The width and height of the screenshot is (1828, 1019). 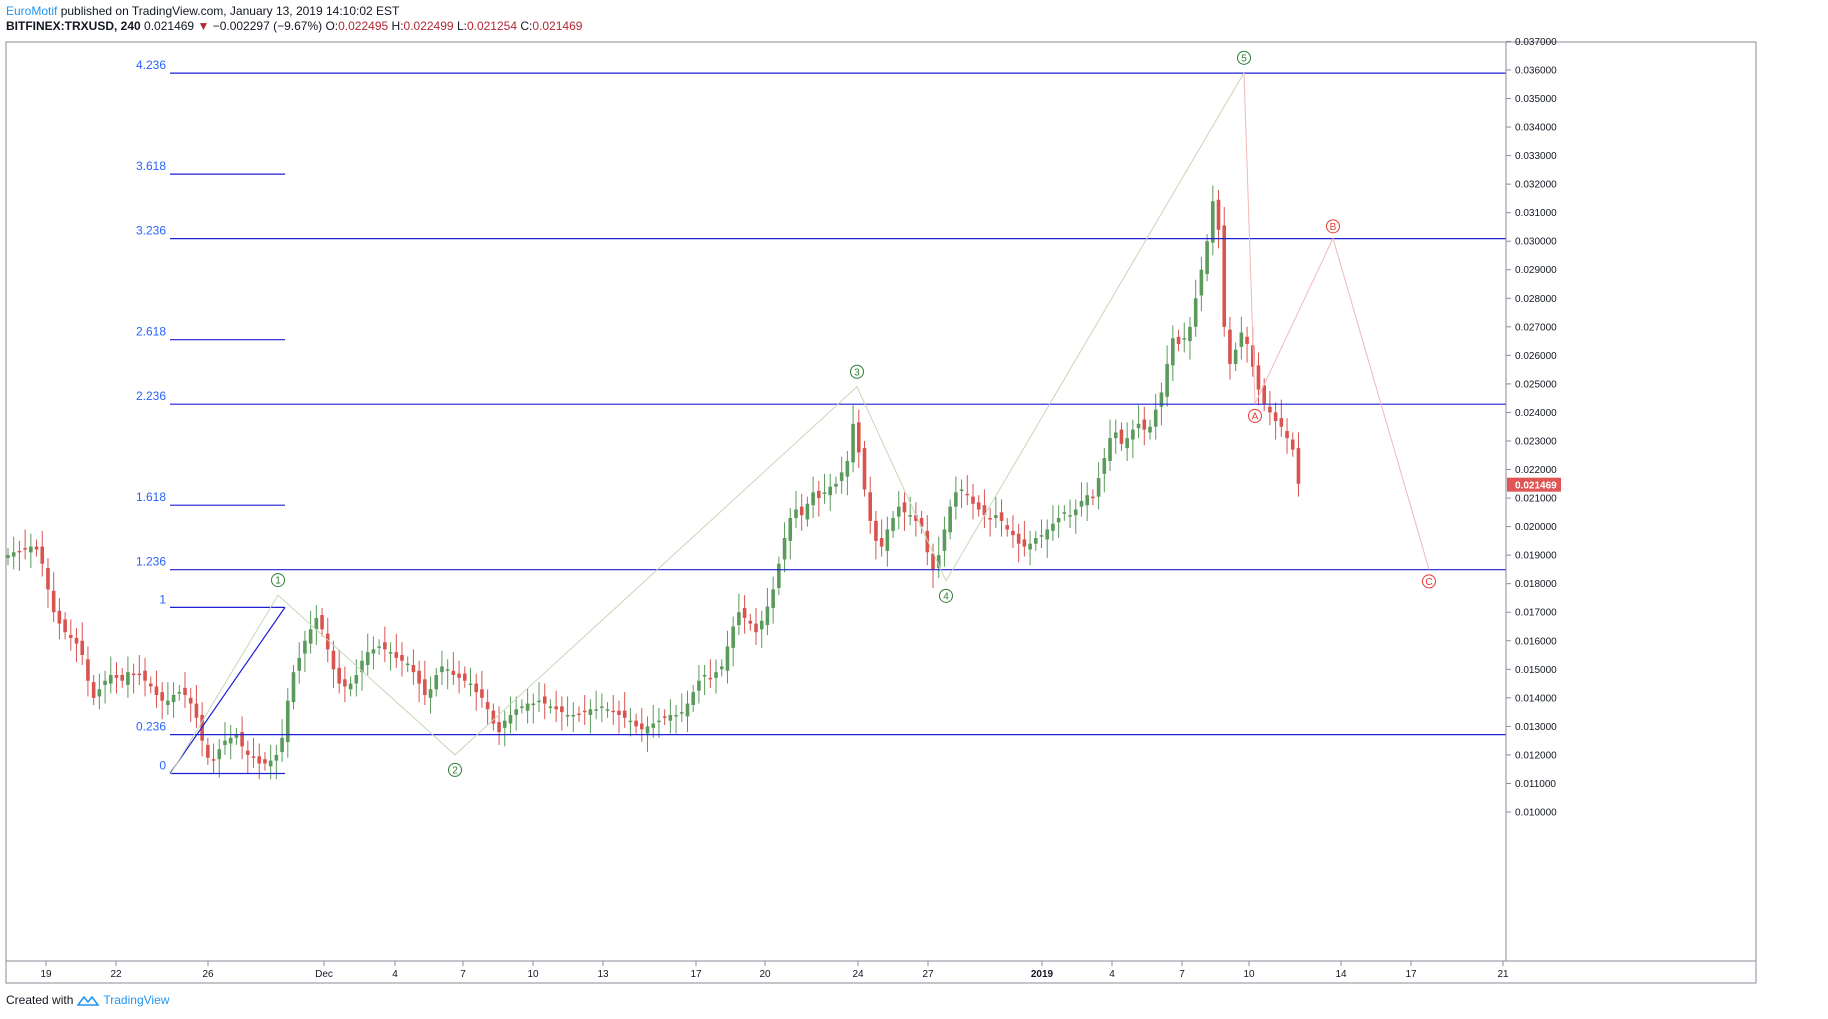 I want to click on x-tick-label: 26, so click(x=208, y=974).